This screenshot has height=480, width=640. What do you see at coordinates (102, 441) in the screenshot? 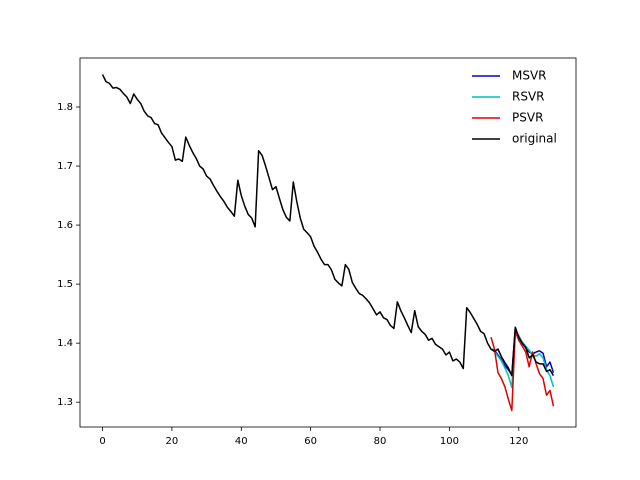
I see `x-tick-label: 0` at bounding box center [102, 441].